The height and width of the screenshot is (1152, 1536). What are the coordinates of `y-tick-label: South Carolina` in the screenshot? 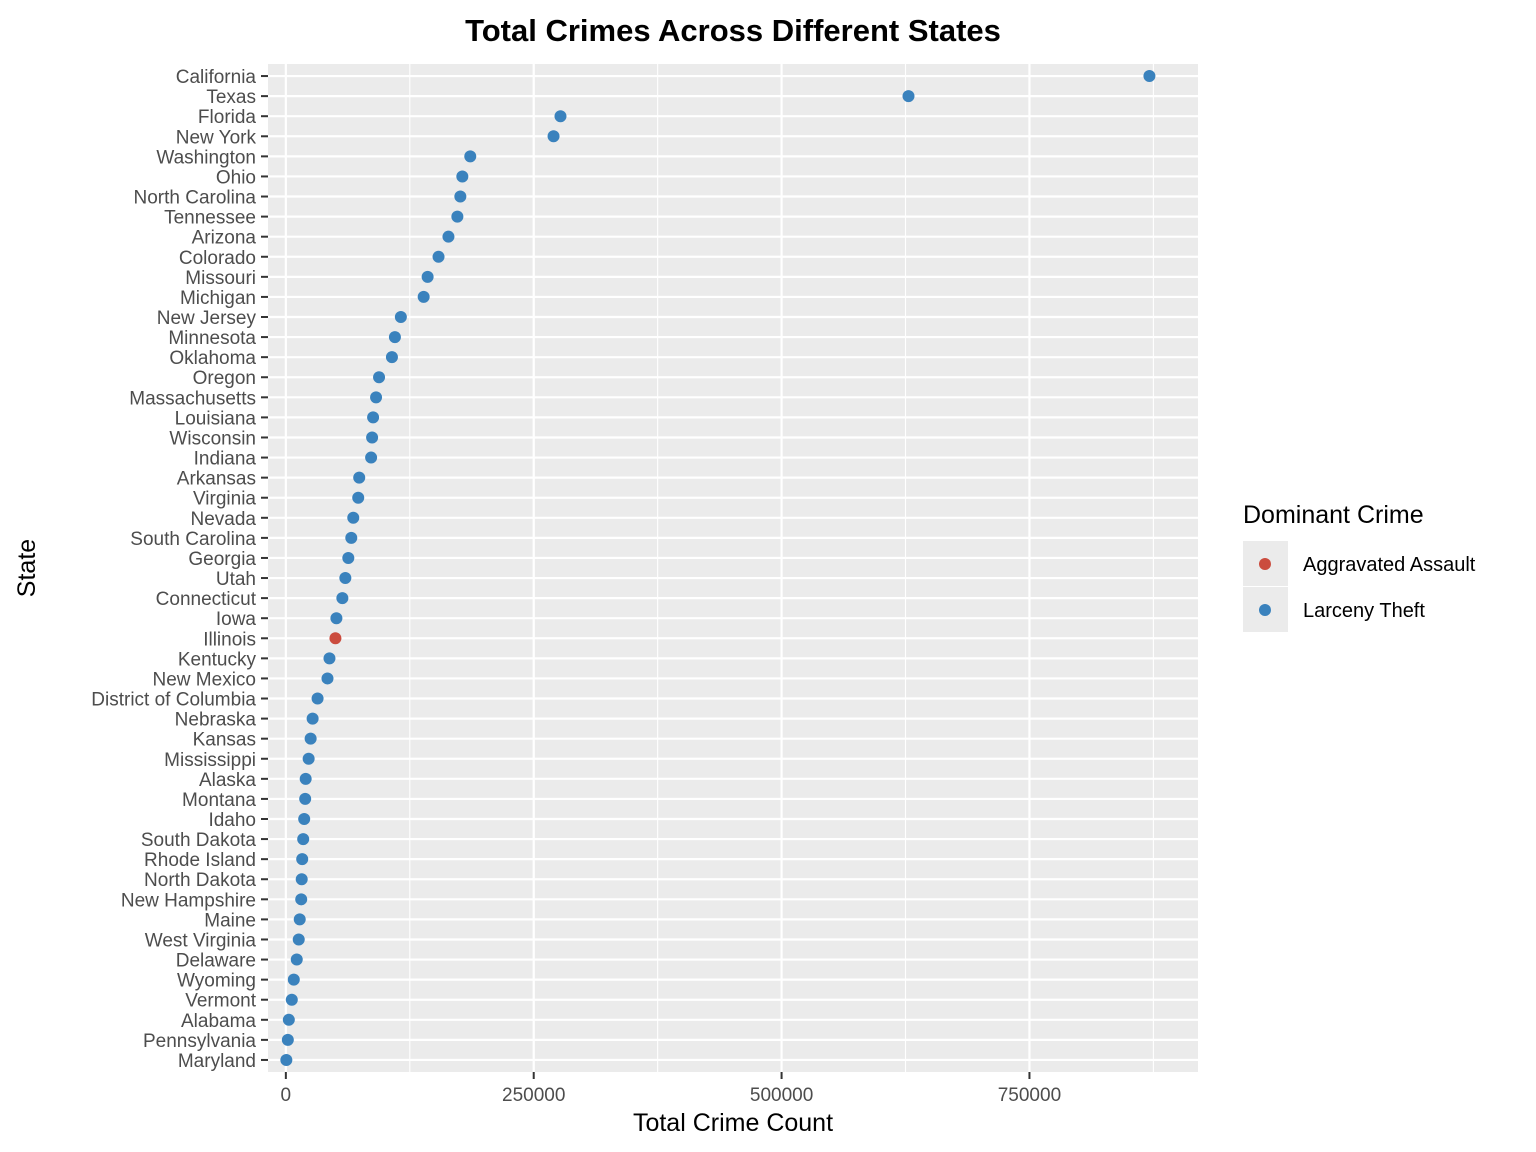 It's located at (193, 539).